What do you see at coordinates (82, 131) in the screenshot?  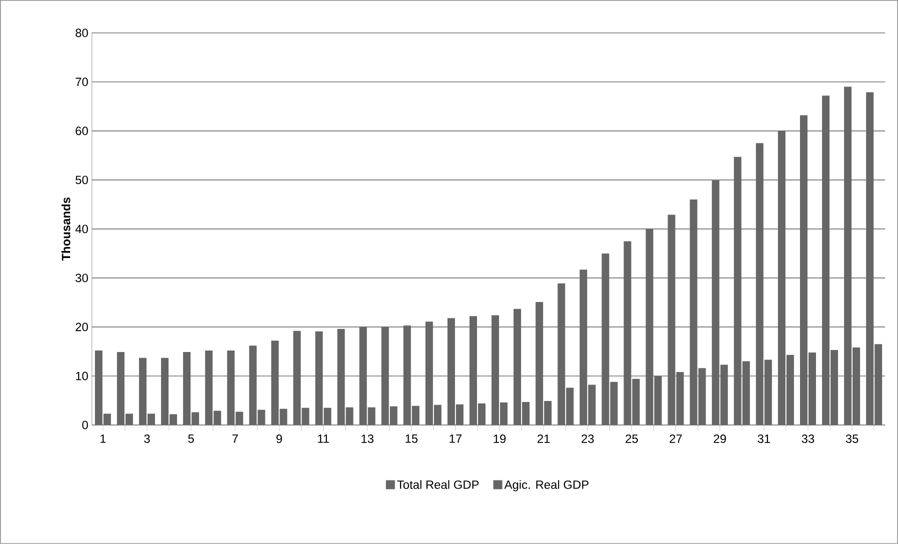 I see `y-tick-label: 60` at bounding box center [82, 131].